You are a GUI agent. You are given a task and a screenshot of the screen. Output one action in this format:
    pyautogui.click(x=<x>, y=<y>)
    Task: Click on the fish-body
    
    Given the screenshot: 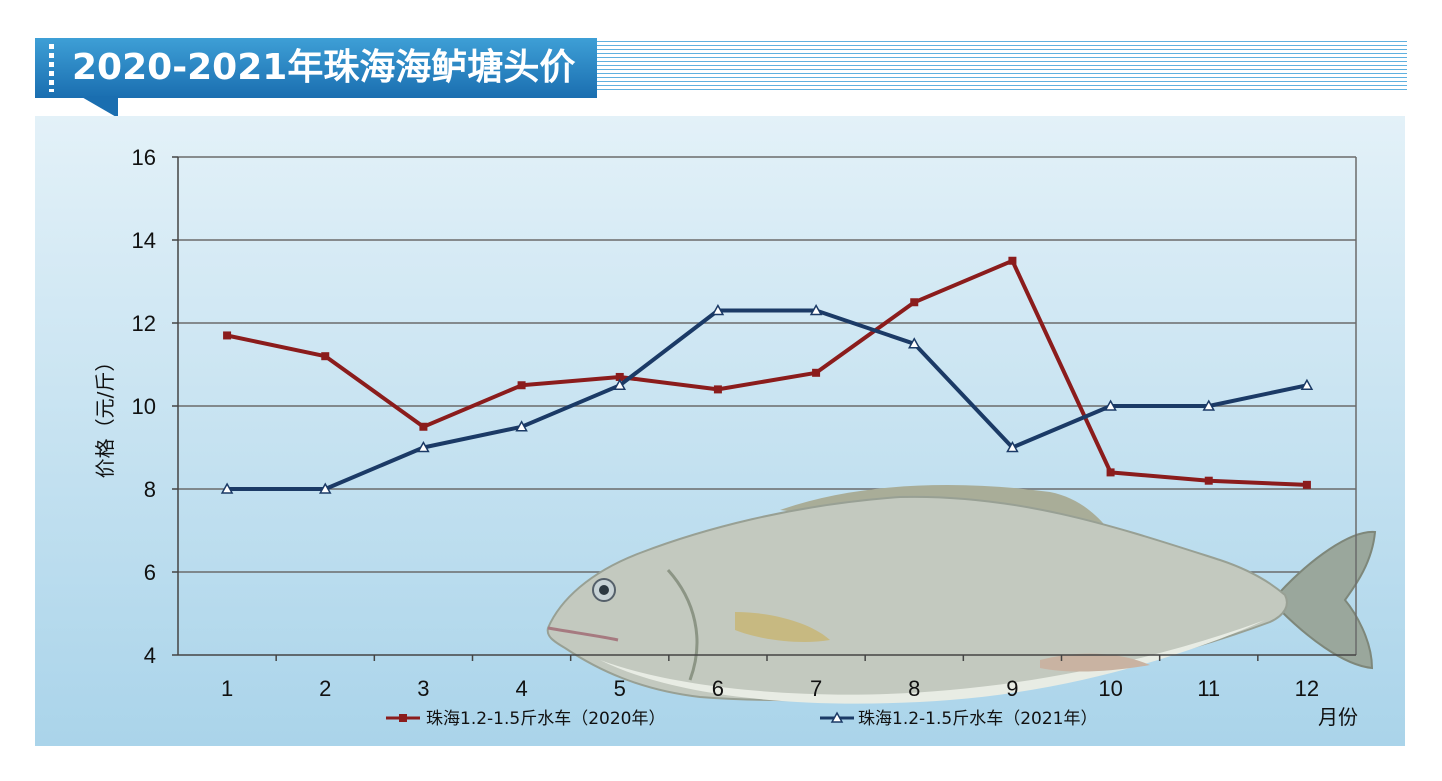 What is the action you would take?
    pyautogui.click(x=917, y=598)
    